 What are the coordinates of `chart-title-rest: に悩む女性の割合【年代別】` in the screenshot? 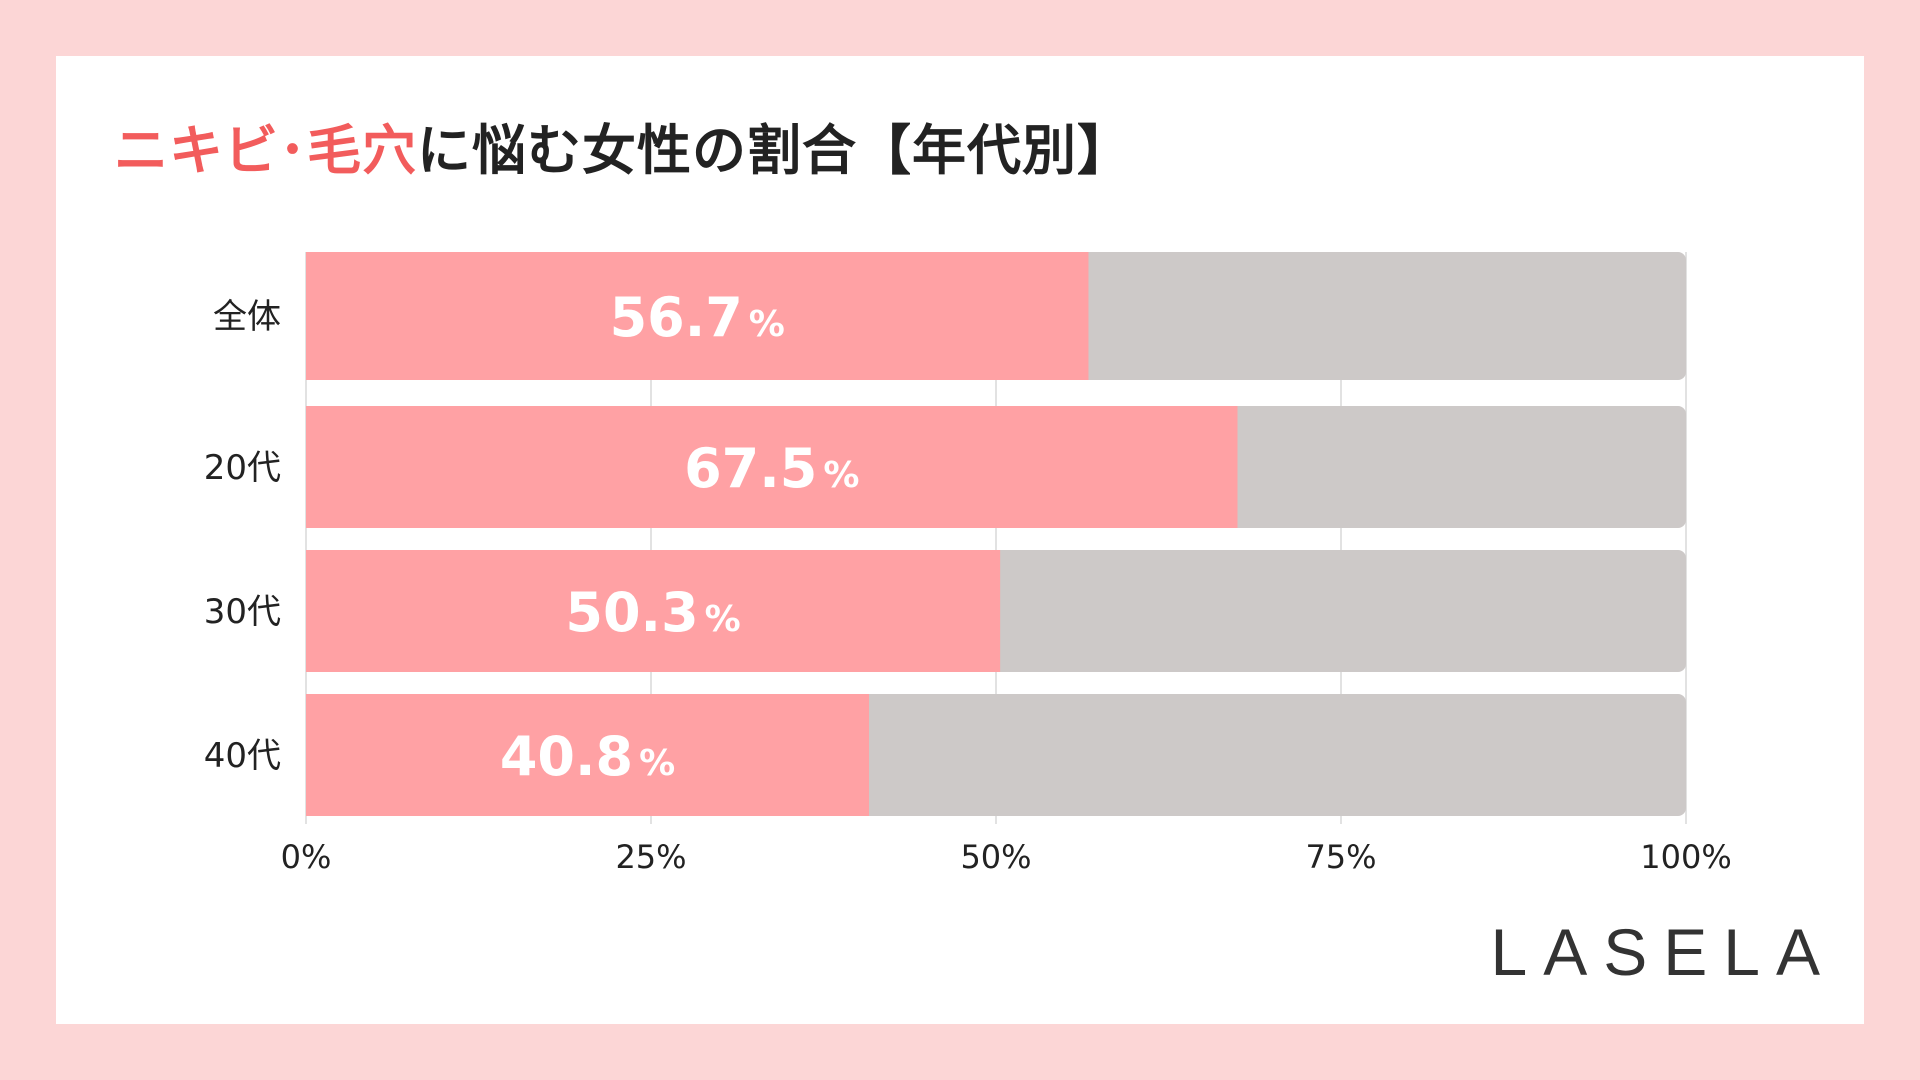 It's located at (774, 150).